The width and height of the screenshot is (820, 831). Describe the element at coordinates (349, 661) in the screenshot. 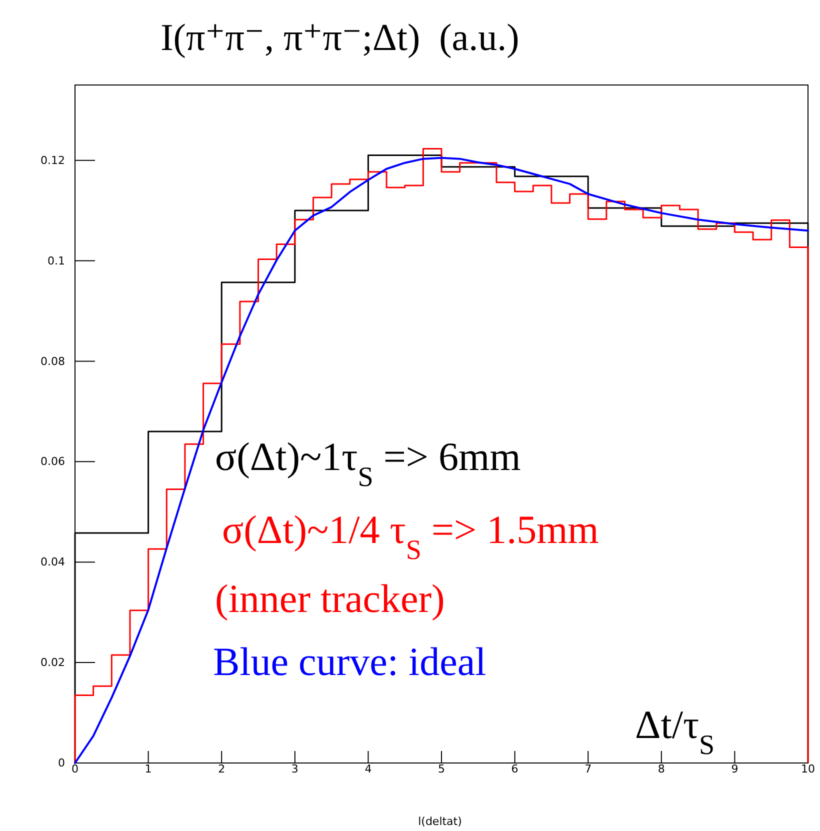

I see `annotation: Blue curve: ideal` at that location.